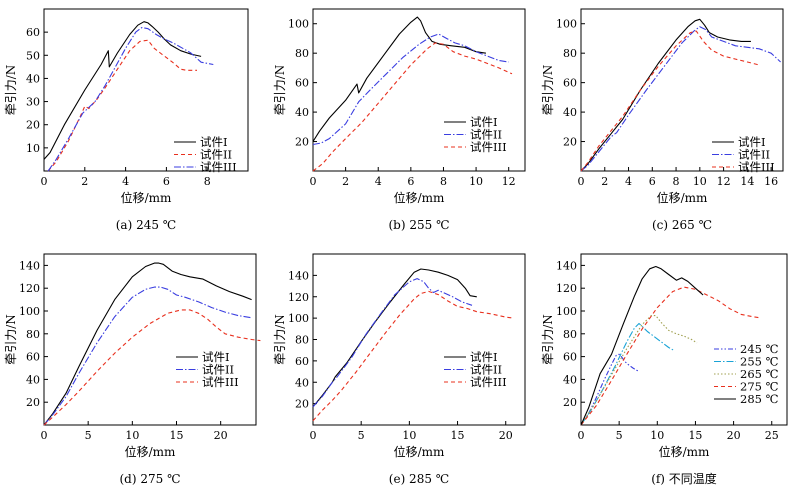 This screenshot has height=491, width=797. What do you see at coordinates (724, 181) in the screenshot?
I see `x-tick-label: 12` at bounding box center [724, 181].